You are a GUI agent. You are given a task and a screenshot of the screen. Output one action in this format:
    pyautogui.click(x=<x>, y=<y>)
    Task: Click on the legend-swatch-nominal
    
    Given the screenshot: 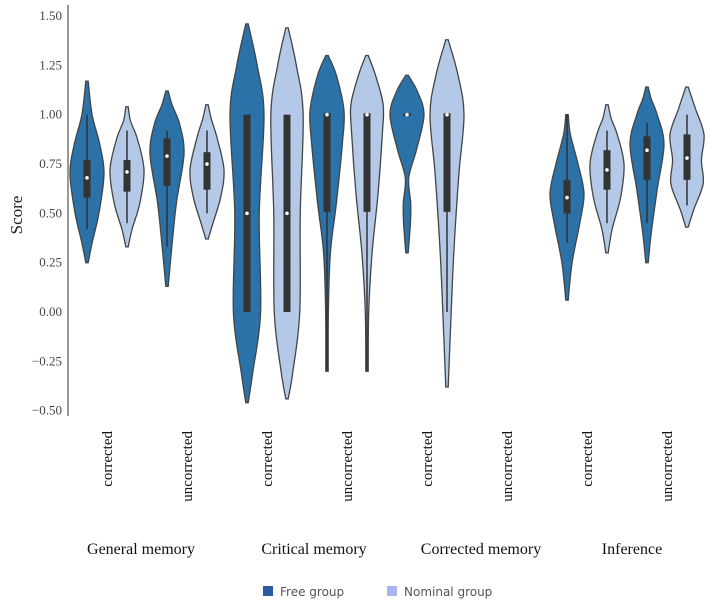 What is the action you would take?
    pyautogui.click(x=392, y=591)
    